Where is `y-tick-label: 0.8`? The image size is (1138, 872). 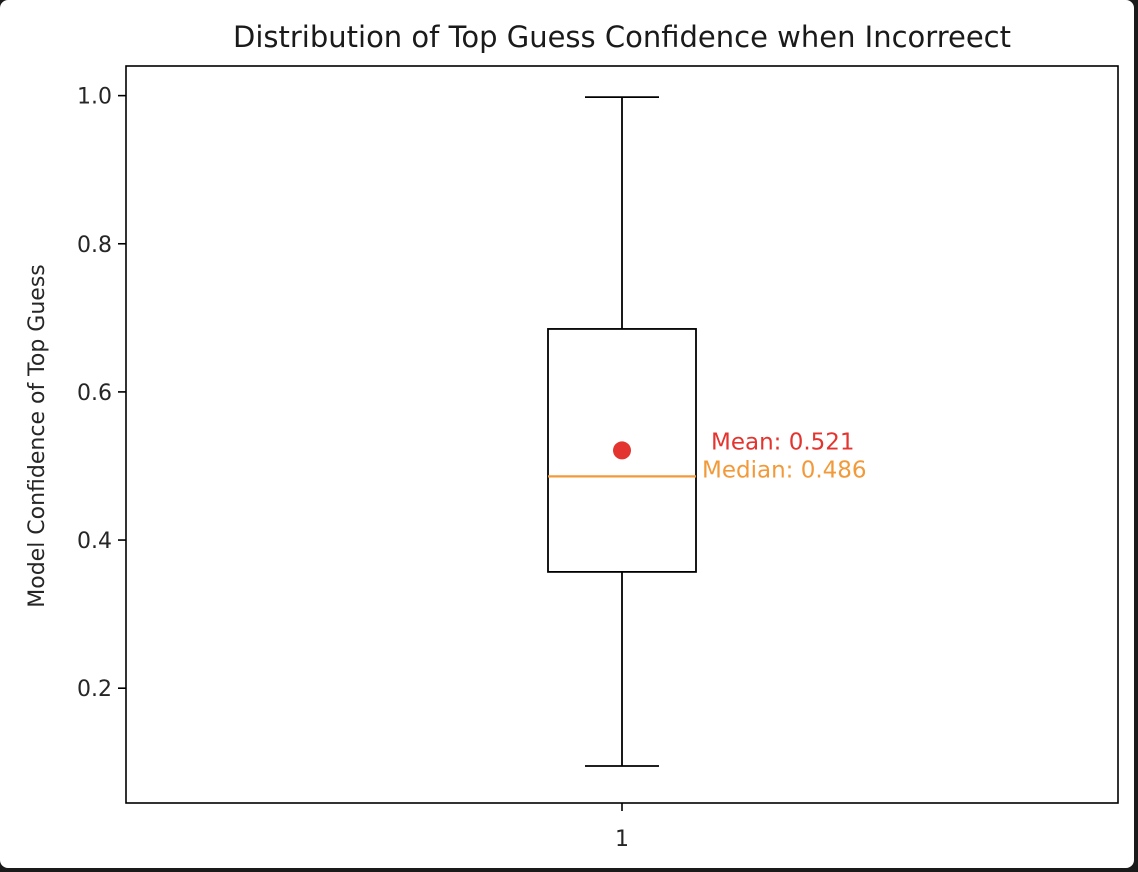 y-tick-label: 0.8 is located at coordinates (94, 245).